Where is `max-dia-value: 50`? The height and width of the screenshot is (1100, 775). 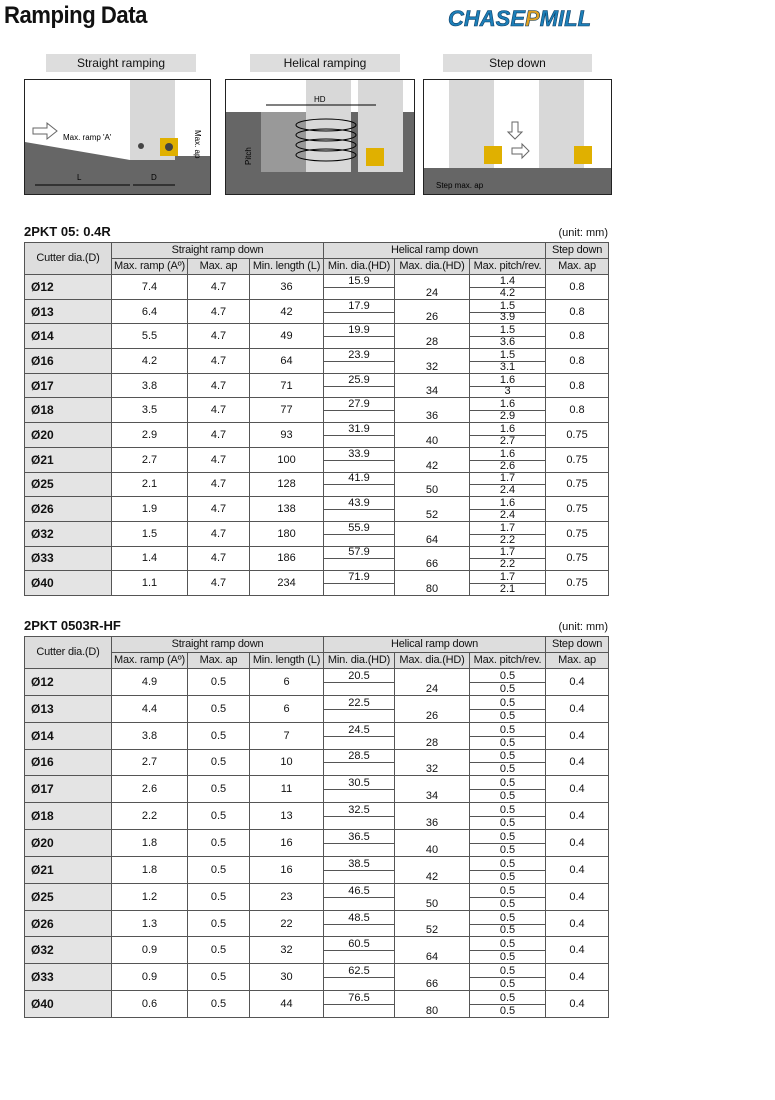
max-dia-value: 50 is located at coordinates (432, 903).